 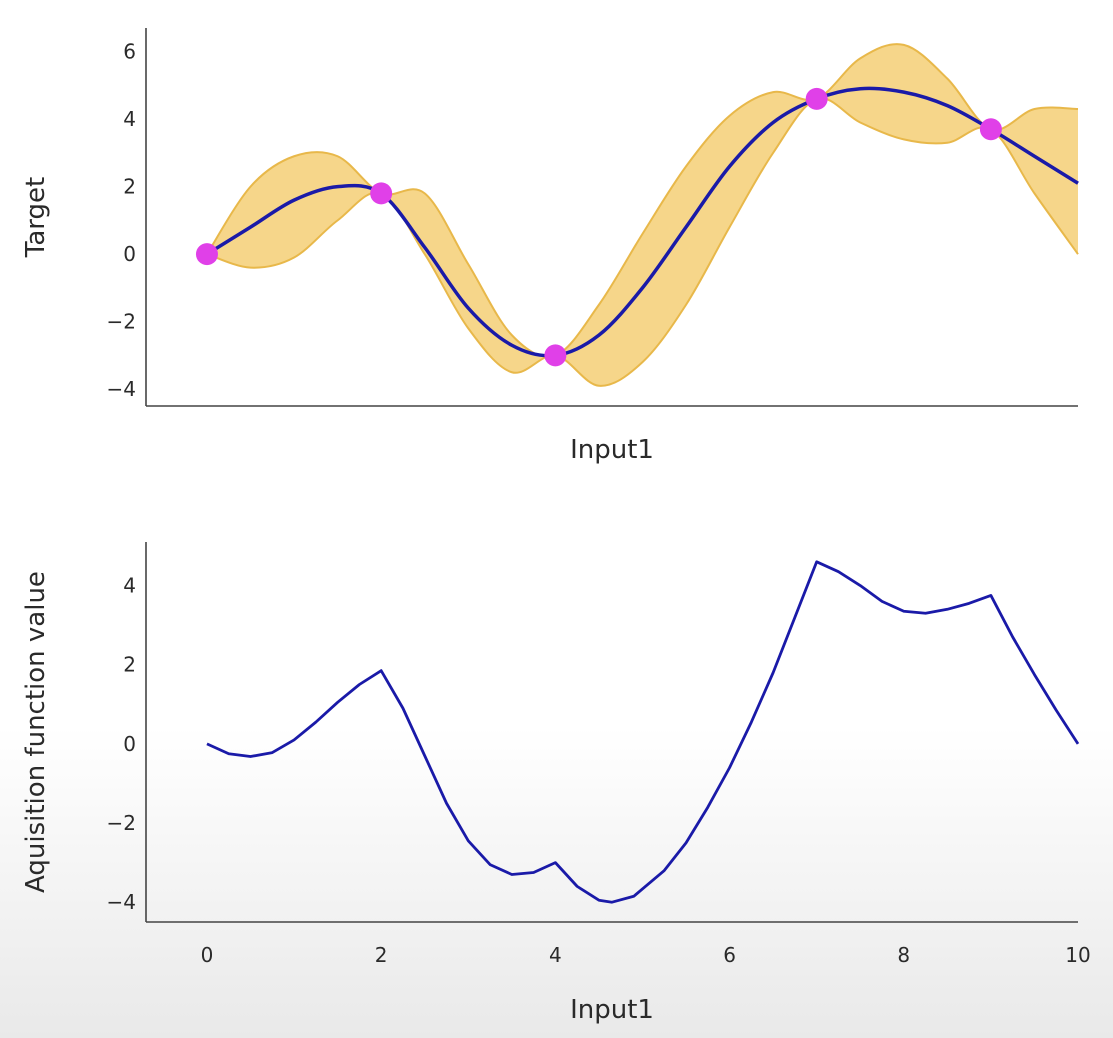 I want to click on x-tick-label: 0, so click(x=207, y=955).